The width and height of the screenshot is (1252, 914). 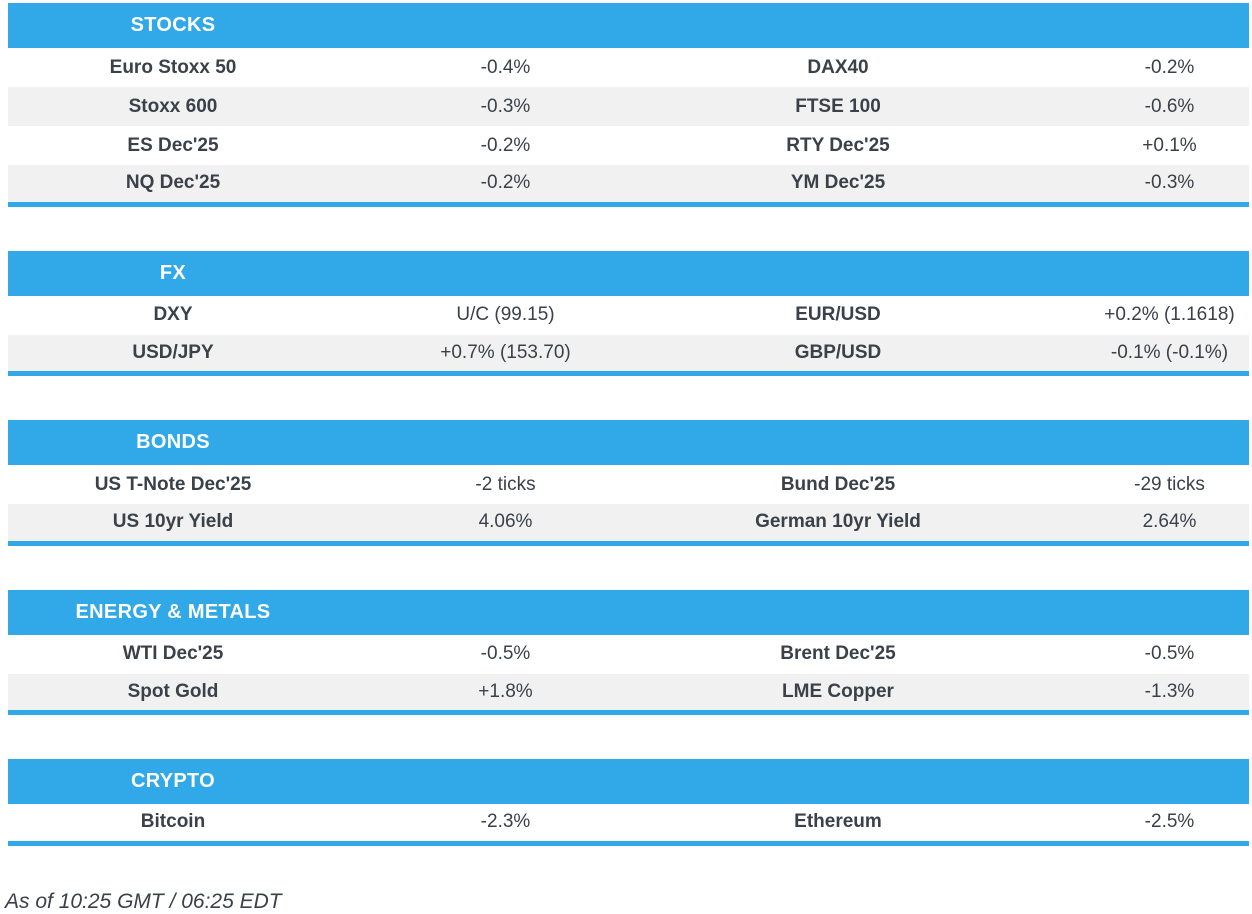 What do you see at coordinates (838, 822) in the screenshot?
I see `instrument-name: Ethereum` at bounding box center [838, 822].